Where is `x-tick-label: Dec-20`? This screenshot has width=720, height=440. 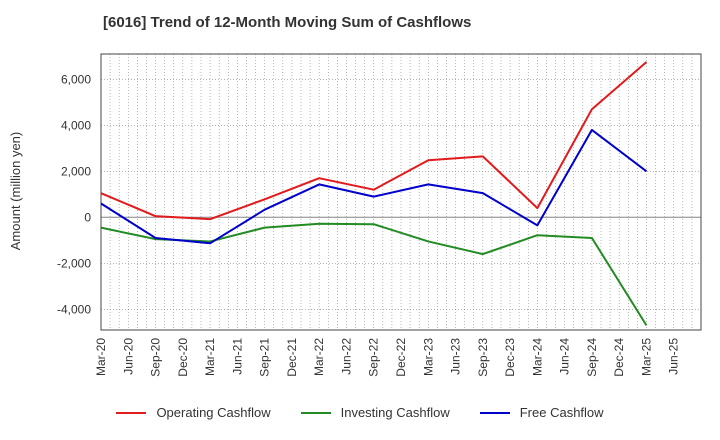
x-tick-label: Dec-20 is located at coordinates (183, 357).